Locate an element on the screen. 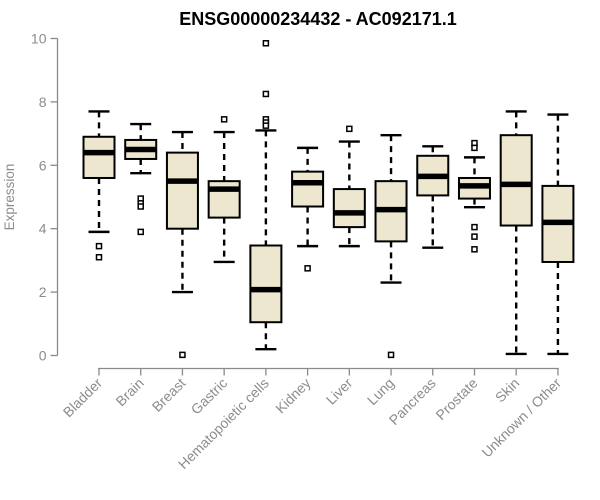 The height and width of the screenshot is (500, 600). y-tick-label: 0 is located at coordinates (43, 356).